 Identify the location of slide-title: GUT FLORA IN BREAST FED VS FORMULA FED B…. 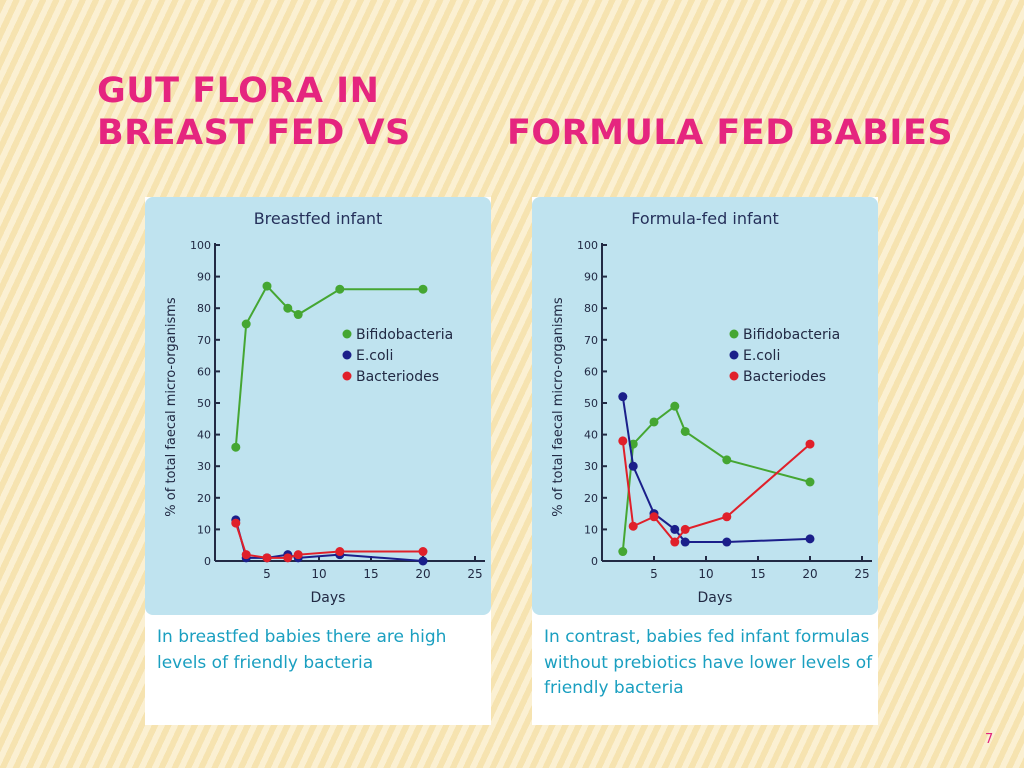
(525, 112).